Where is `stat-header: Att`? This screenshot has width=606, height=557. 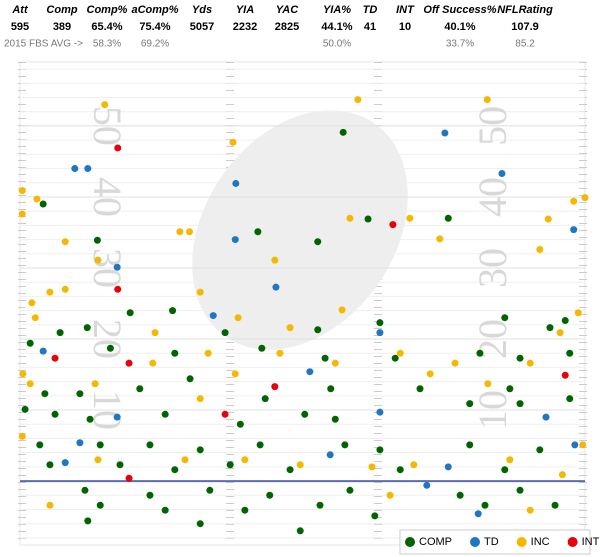
stat-header: Att is located at coordinates (20, 10).